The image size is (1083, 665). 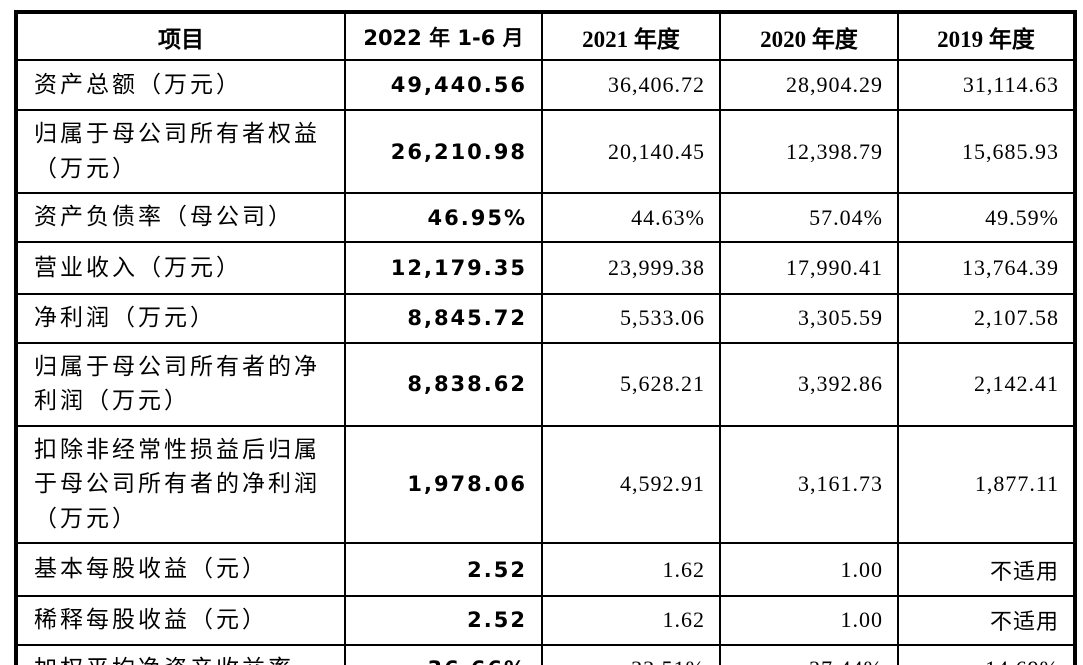 What do you see at coordinates (809, 85) in the screenshot?
I see `cell-2020: 28,904.29` at bounding box center [809, 85].